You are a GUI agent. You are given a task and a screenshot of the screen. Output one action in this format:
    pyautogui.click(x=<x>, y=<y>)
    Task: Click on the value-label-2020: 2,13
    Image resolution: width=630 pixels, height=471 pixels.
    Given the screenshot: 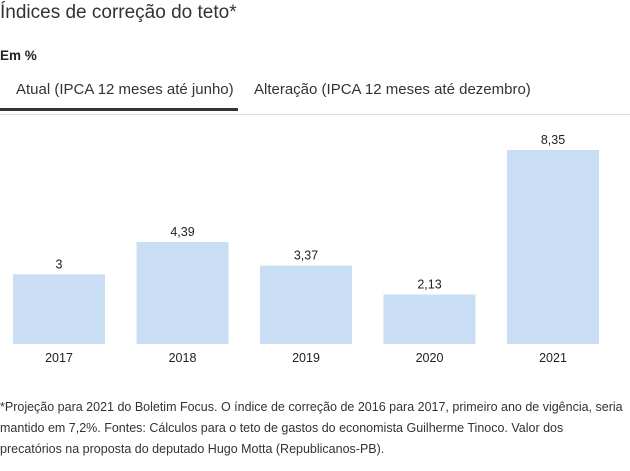 What is the action you would take?
    pyautogui.click(x=429, y=285)
    